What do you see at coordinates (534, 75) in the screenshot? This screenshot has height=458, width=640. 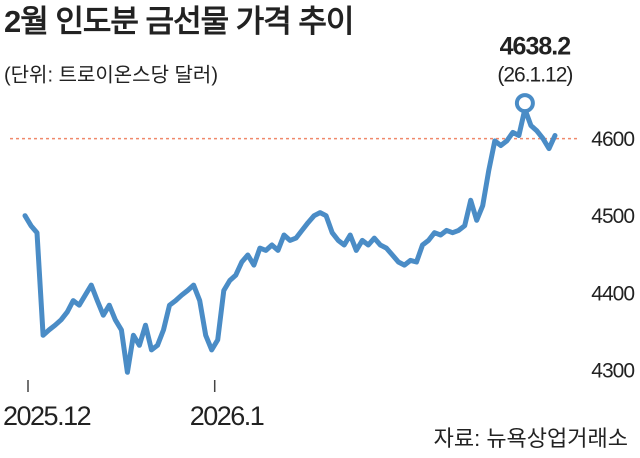 I see `peak-date-label: (26.1.12)` at bounding box center [534, 75].